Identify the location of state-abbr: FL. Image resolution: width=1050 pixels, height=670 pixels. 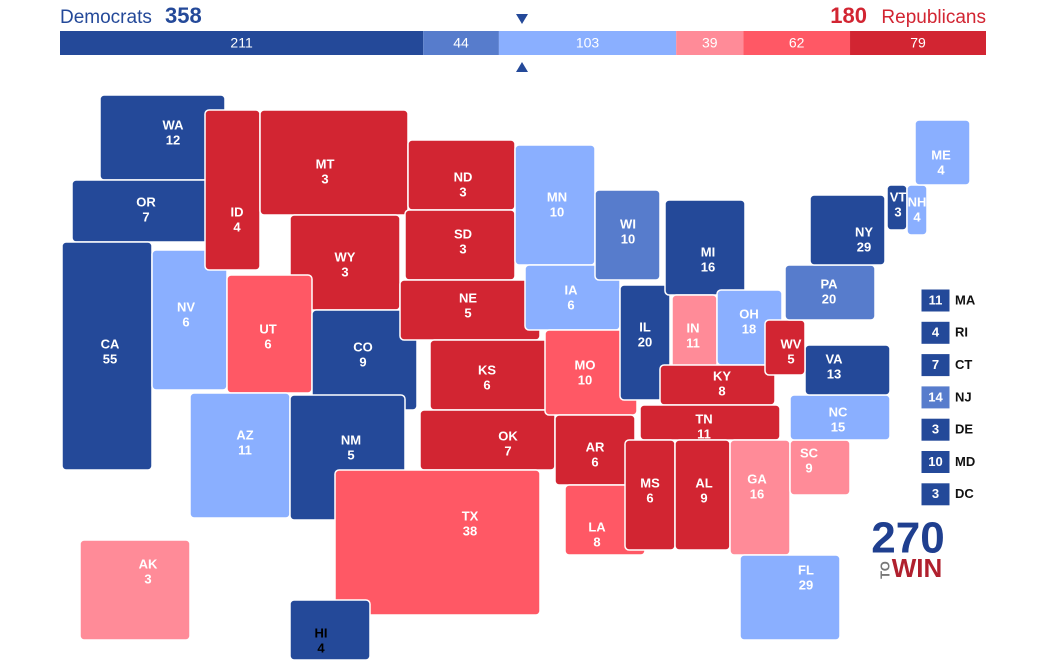
(806, 569).